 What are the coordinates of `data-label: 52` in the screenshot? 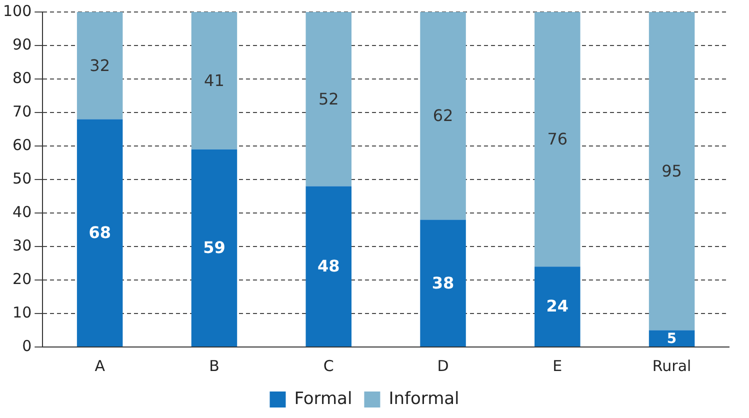 It's located at (328, 98).